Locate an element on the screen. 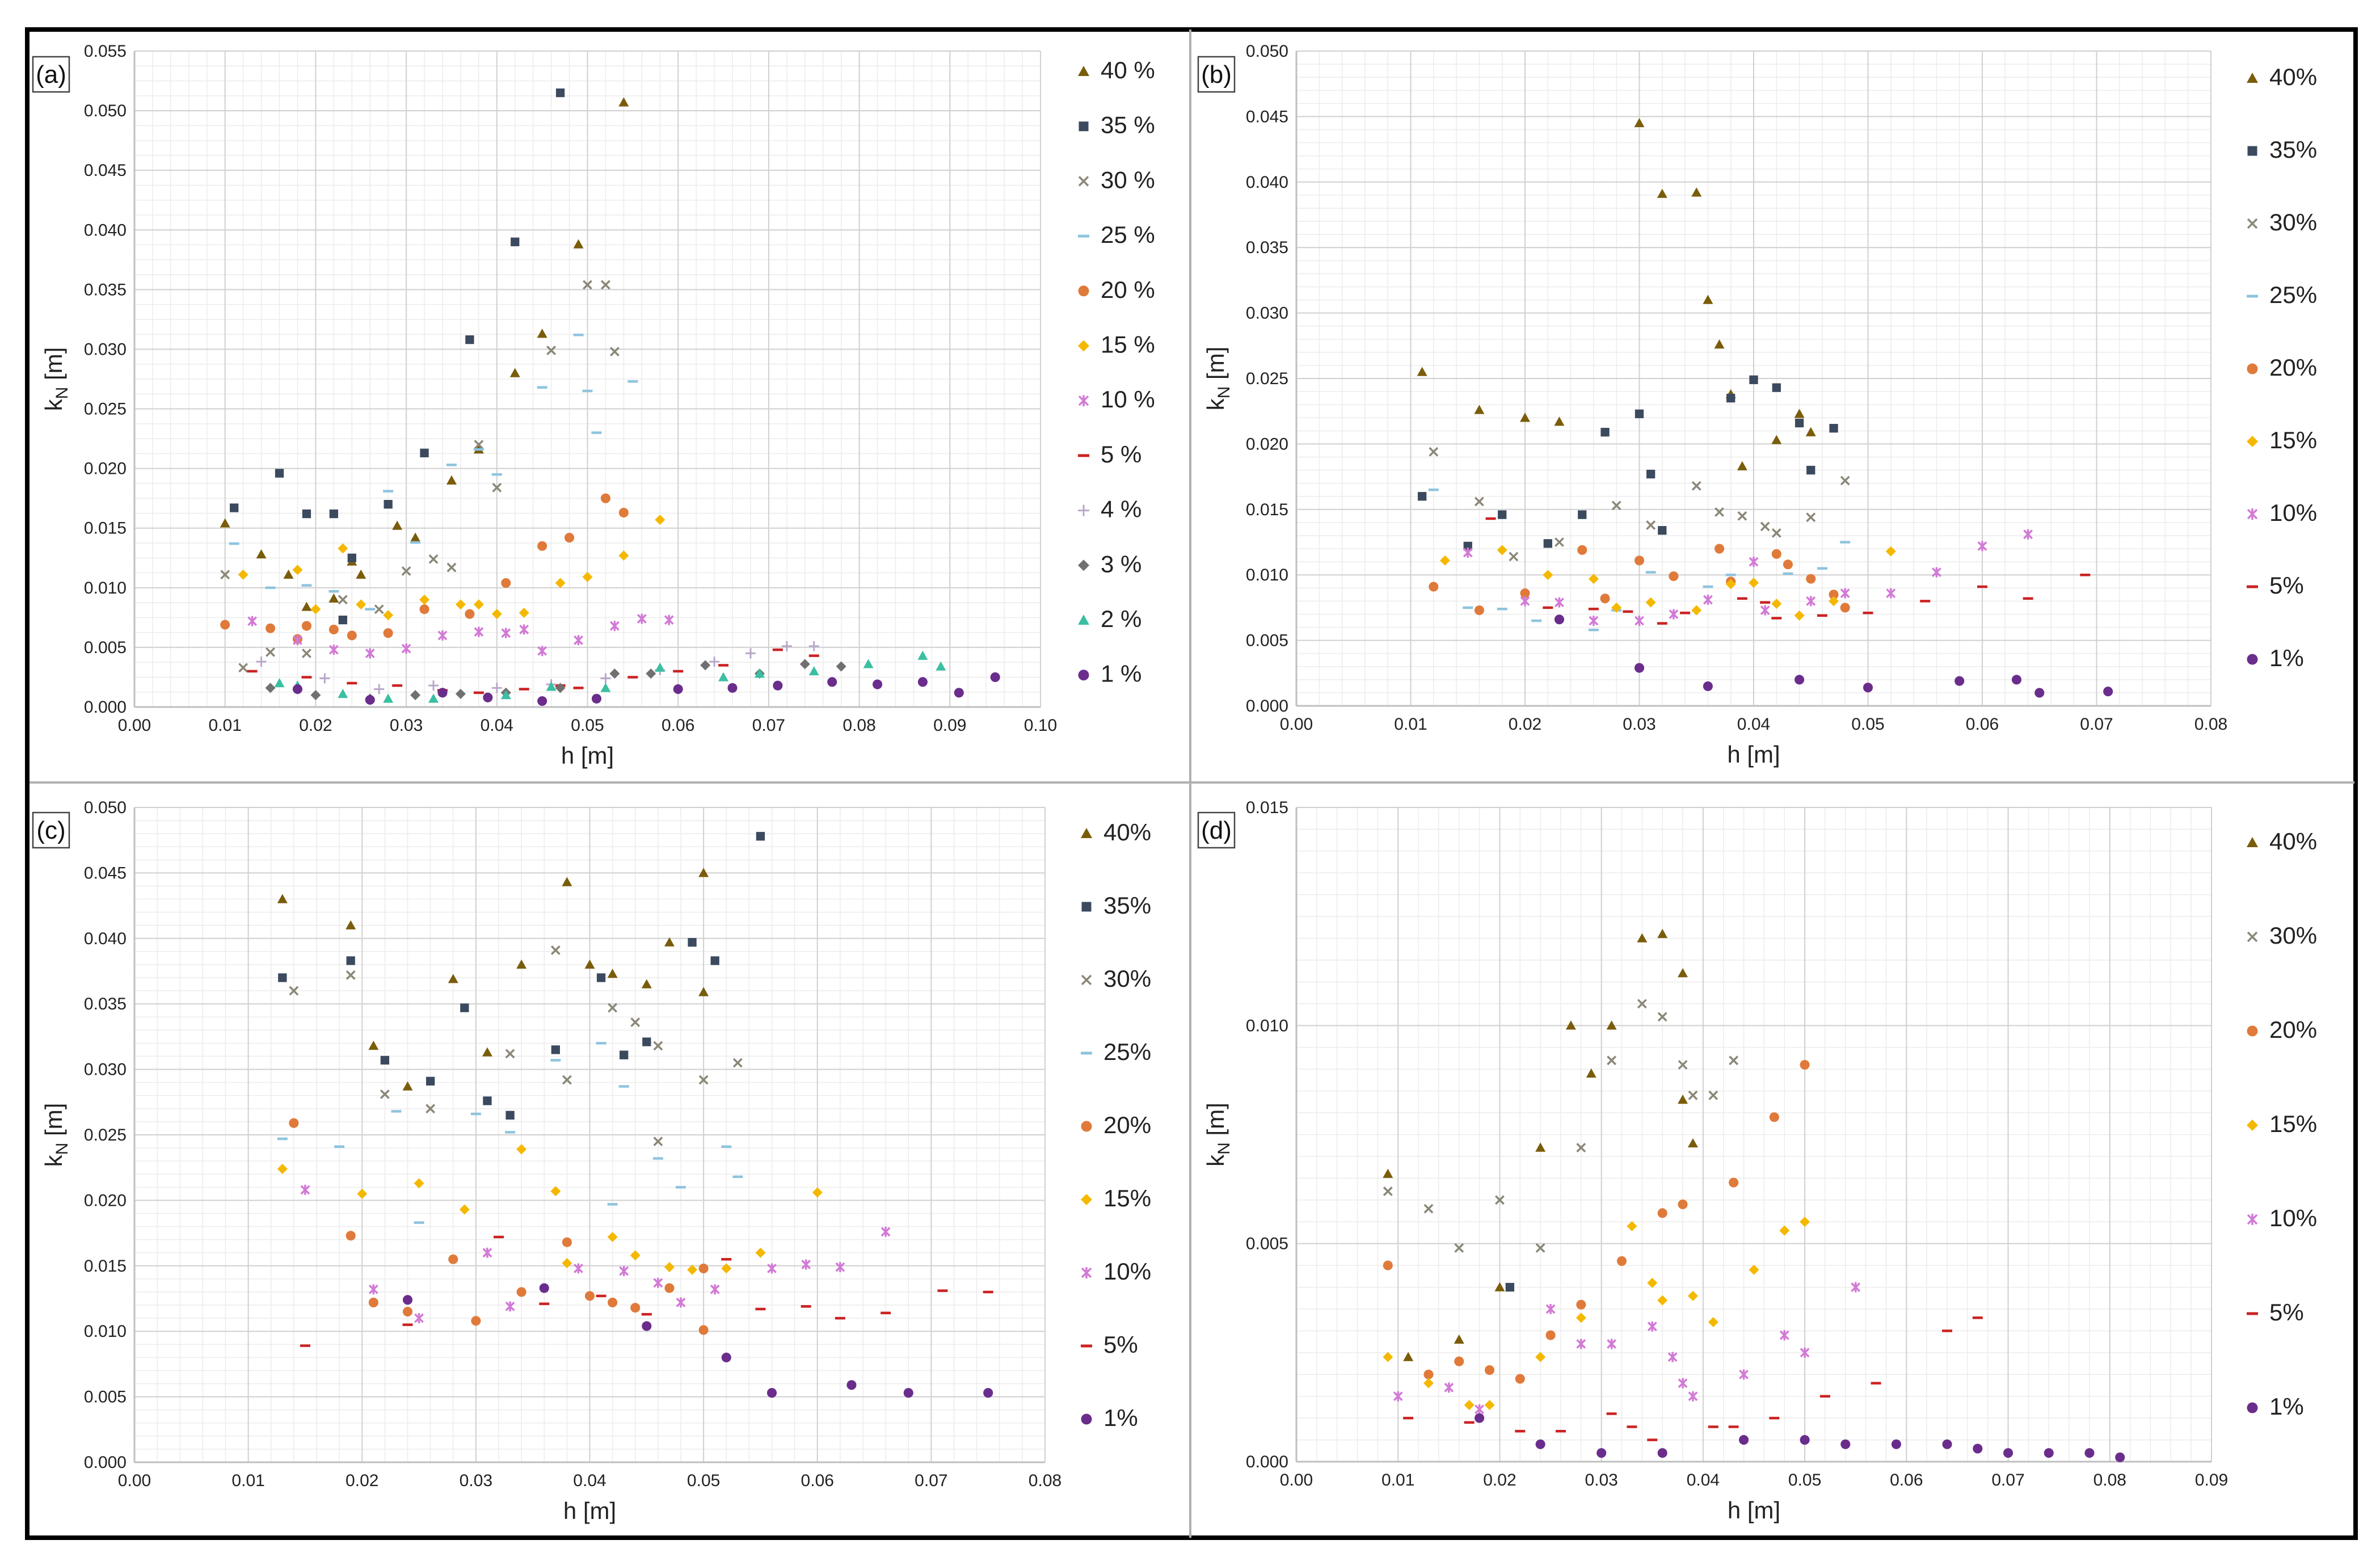  series-10-percent is located at coordinates (595, 1254).